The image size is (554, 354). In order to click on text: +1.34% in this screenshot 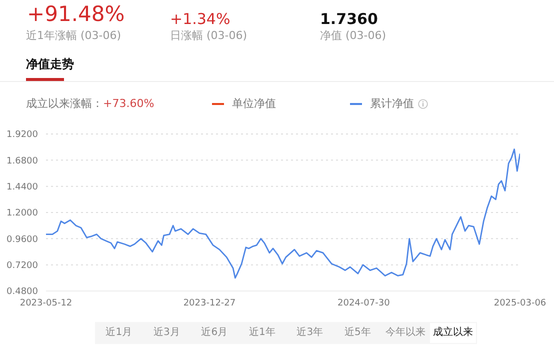, I will do `click(200, 19)`.